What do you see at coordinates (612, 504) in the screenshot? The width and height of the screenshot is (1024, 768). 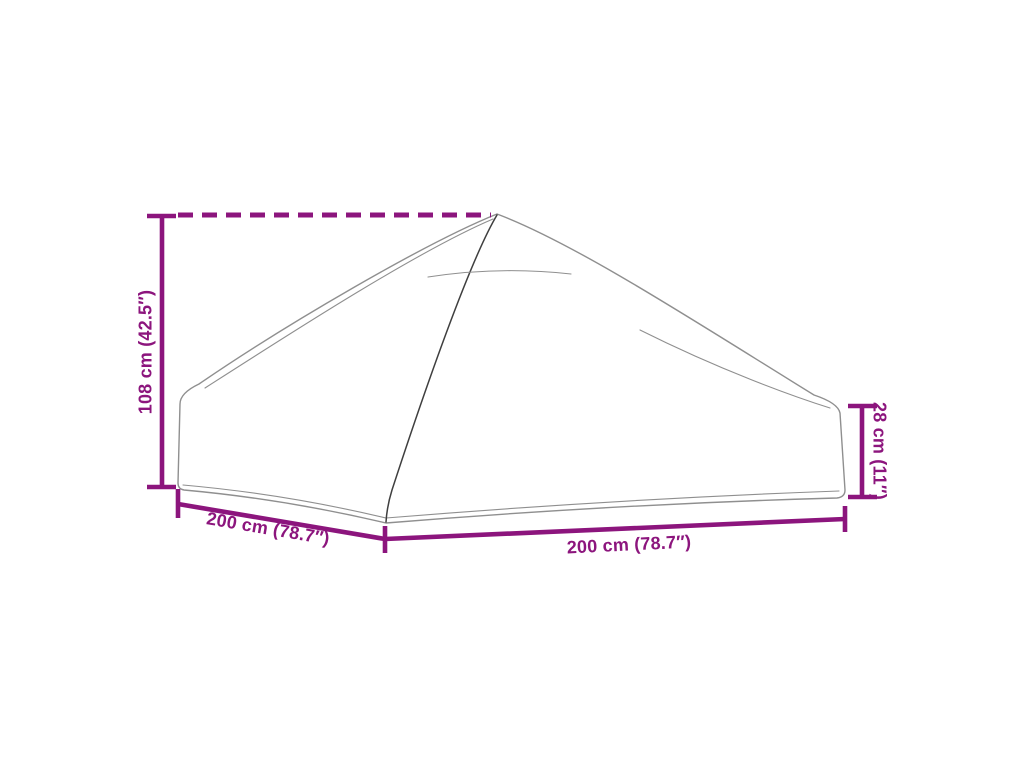 I see `tent-valance-seam-right` at bounding box center [612, 504].